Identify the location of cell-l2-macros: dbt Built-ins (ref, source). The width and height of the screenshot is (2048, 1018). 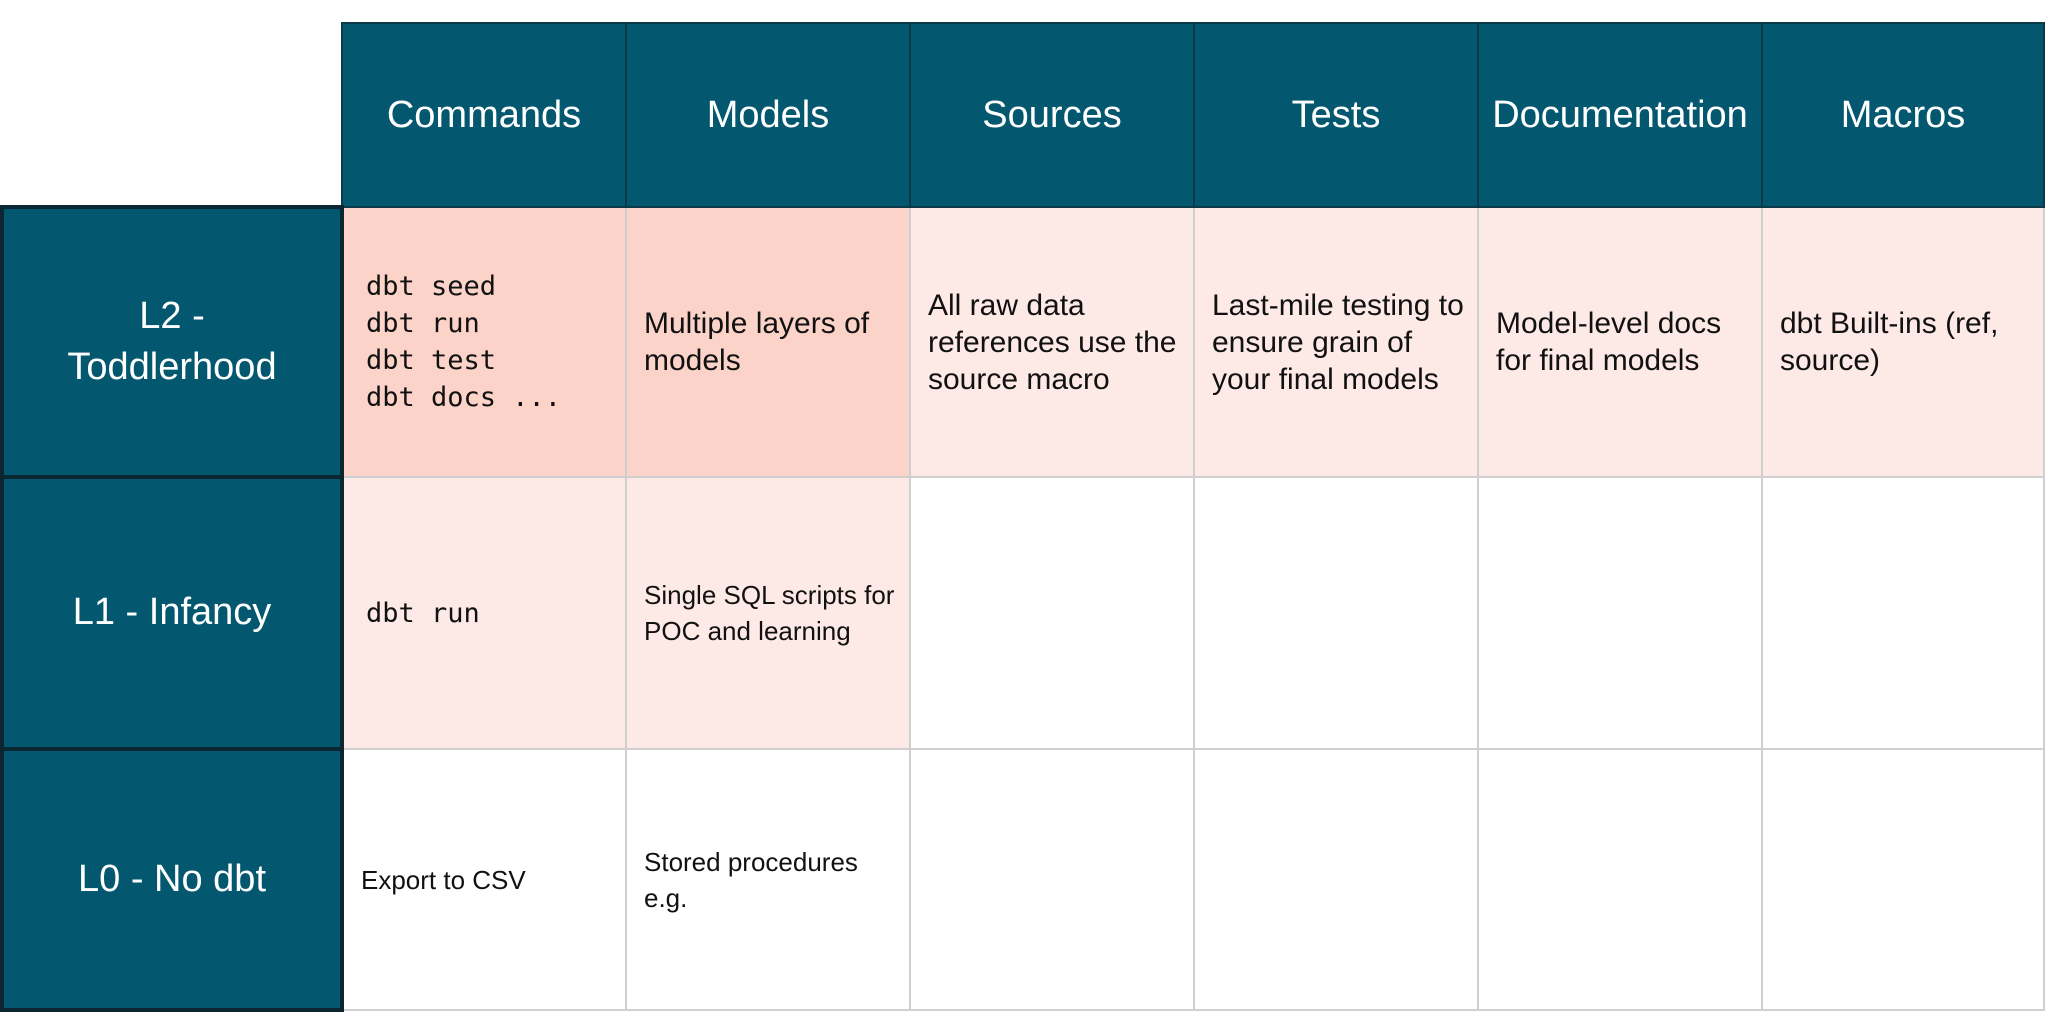
(1903, 342).